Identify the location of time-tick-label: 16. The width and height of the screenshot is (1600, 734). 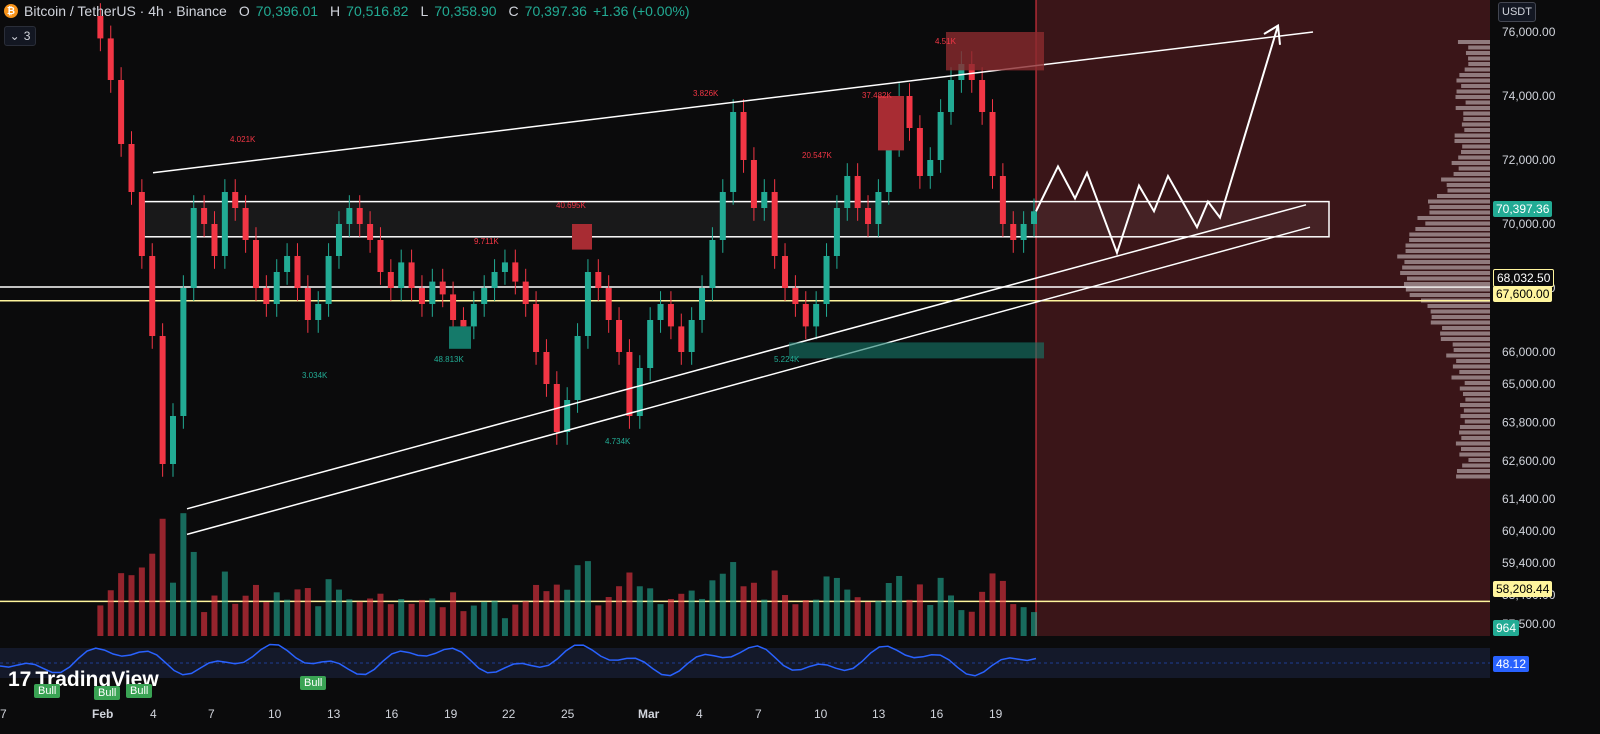
(392, 714).